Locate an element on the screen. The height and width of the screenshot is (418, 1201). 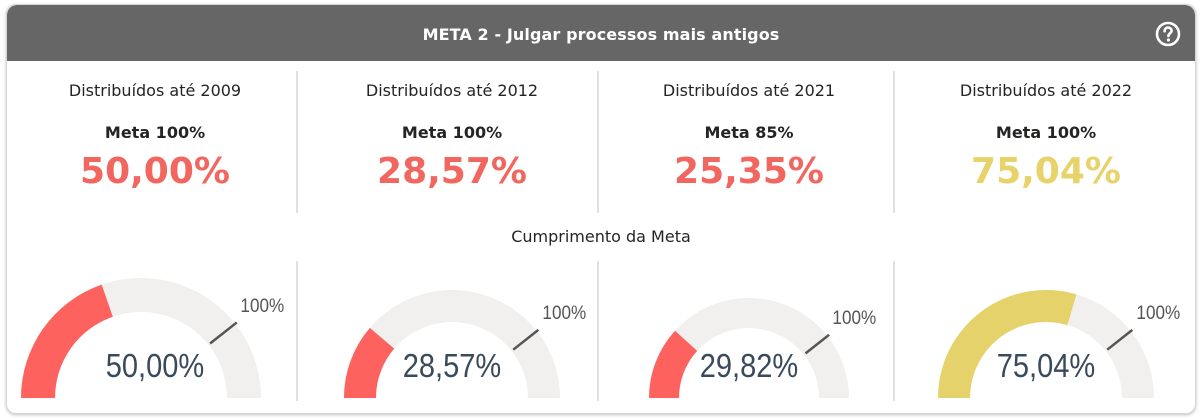
kpi-card-2012: Distribuídos até 2012 Meta 100% 28,57% is located at coordinates (452, 144).